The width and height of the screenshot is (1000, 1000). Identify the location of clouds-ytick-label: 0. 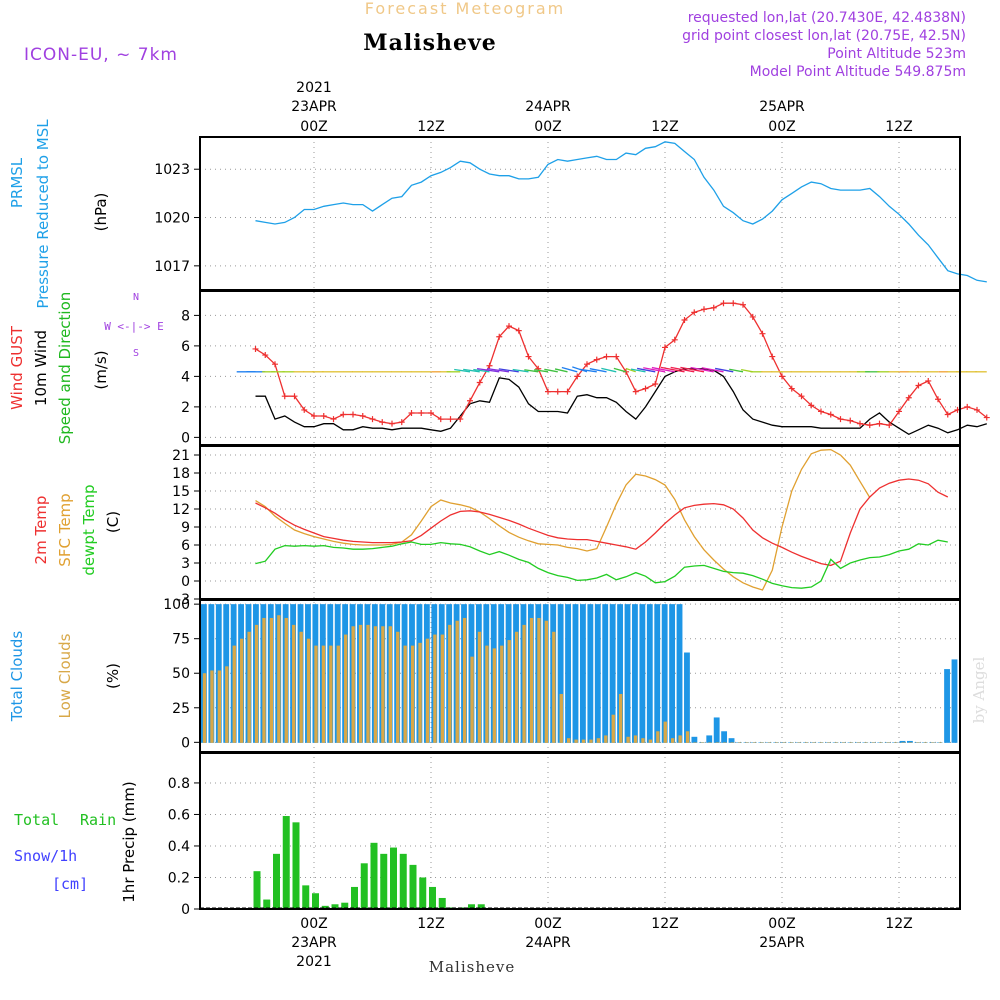
(185, 743).